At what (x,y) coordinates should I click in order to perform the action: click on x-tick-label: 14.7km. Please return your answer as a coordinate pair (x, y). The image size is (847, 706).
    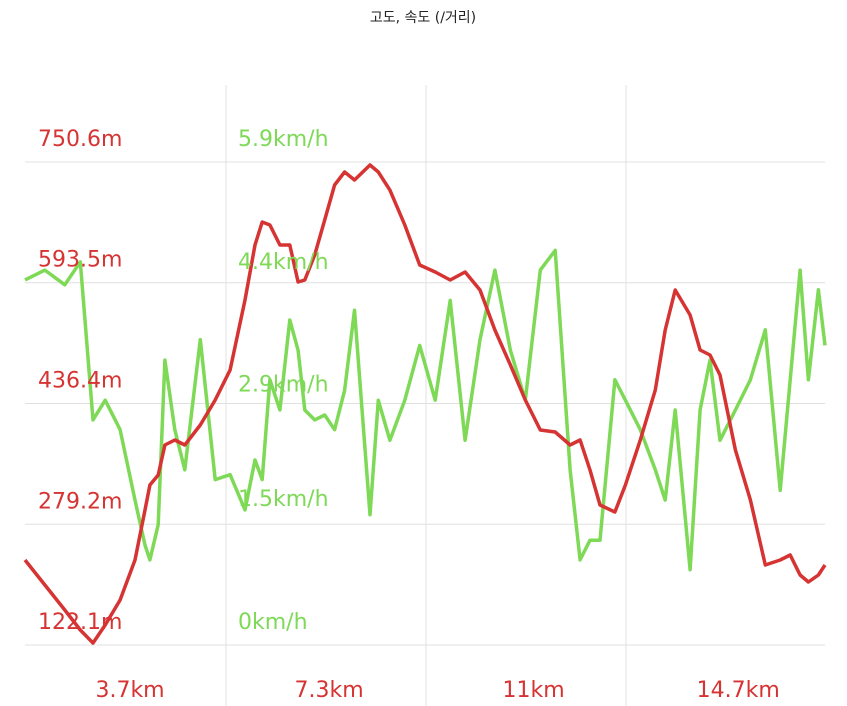
    Looking at the image, I should click on (738, 690).